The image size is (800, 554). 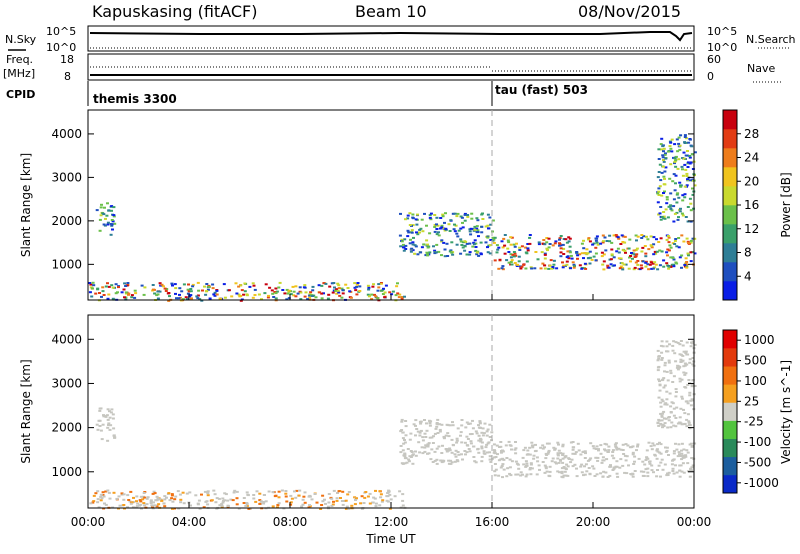 I want to click on echo-region, so click(x=446, y=441).